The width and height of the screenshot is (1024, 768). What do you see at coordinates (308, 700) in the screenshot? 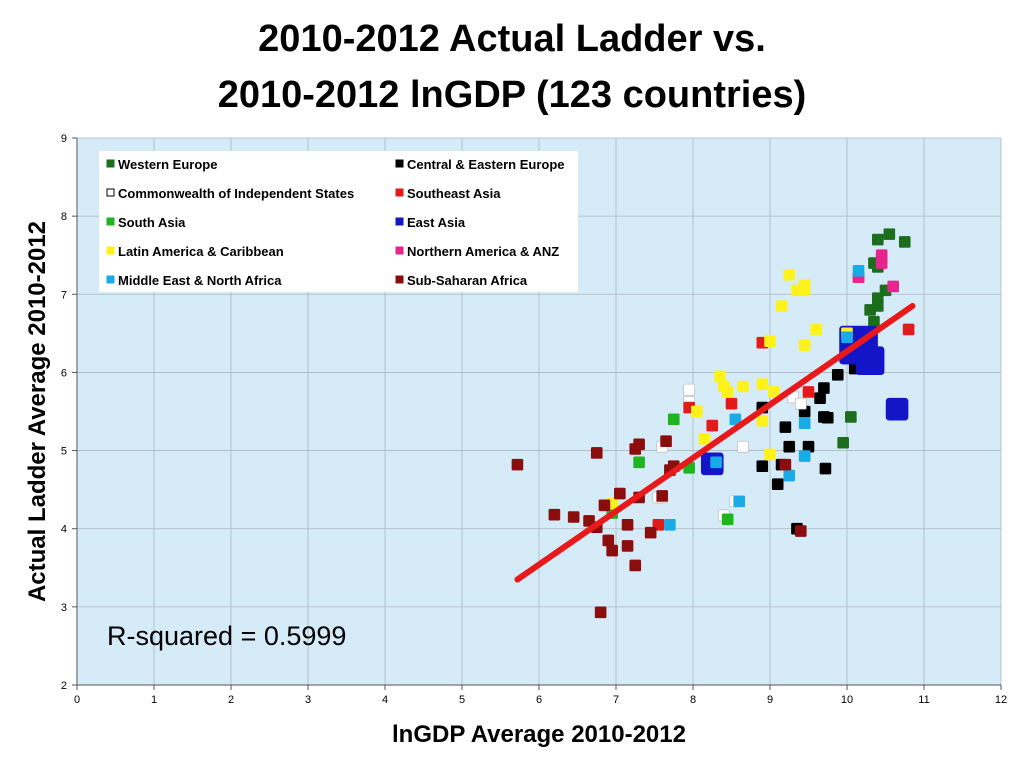
I see `x-tick-label: 3` at bounding box center [308, 700].